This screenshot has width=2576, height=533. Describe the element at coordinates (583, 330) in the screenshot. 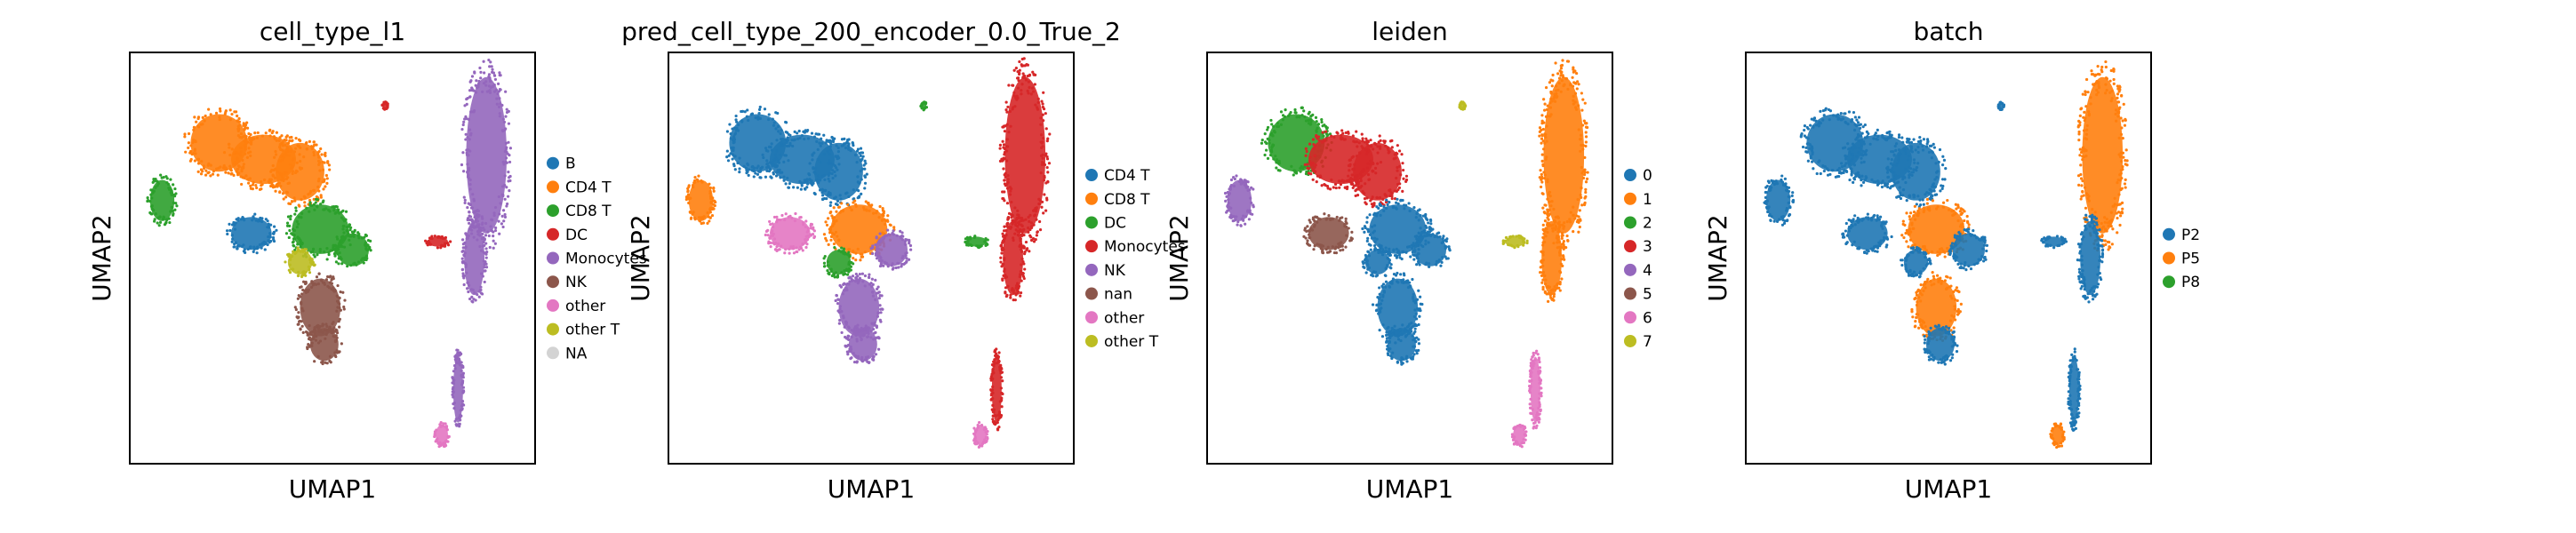

I see `legend-item: other T` at that location.